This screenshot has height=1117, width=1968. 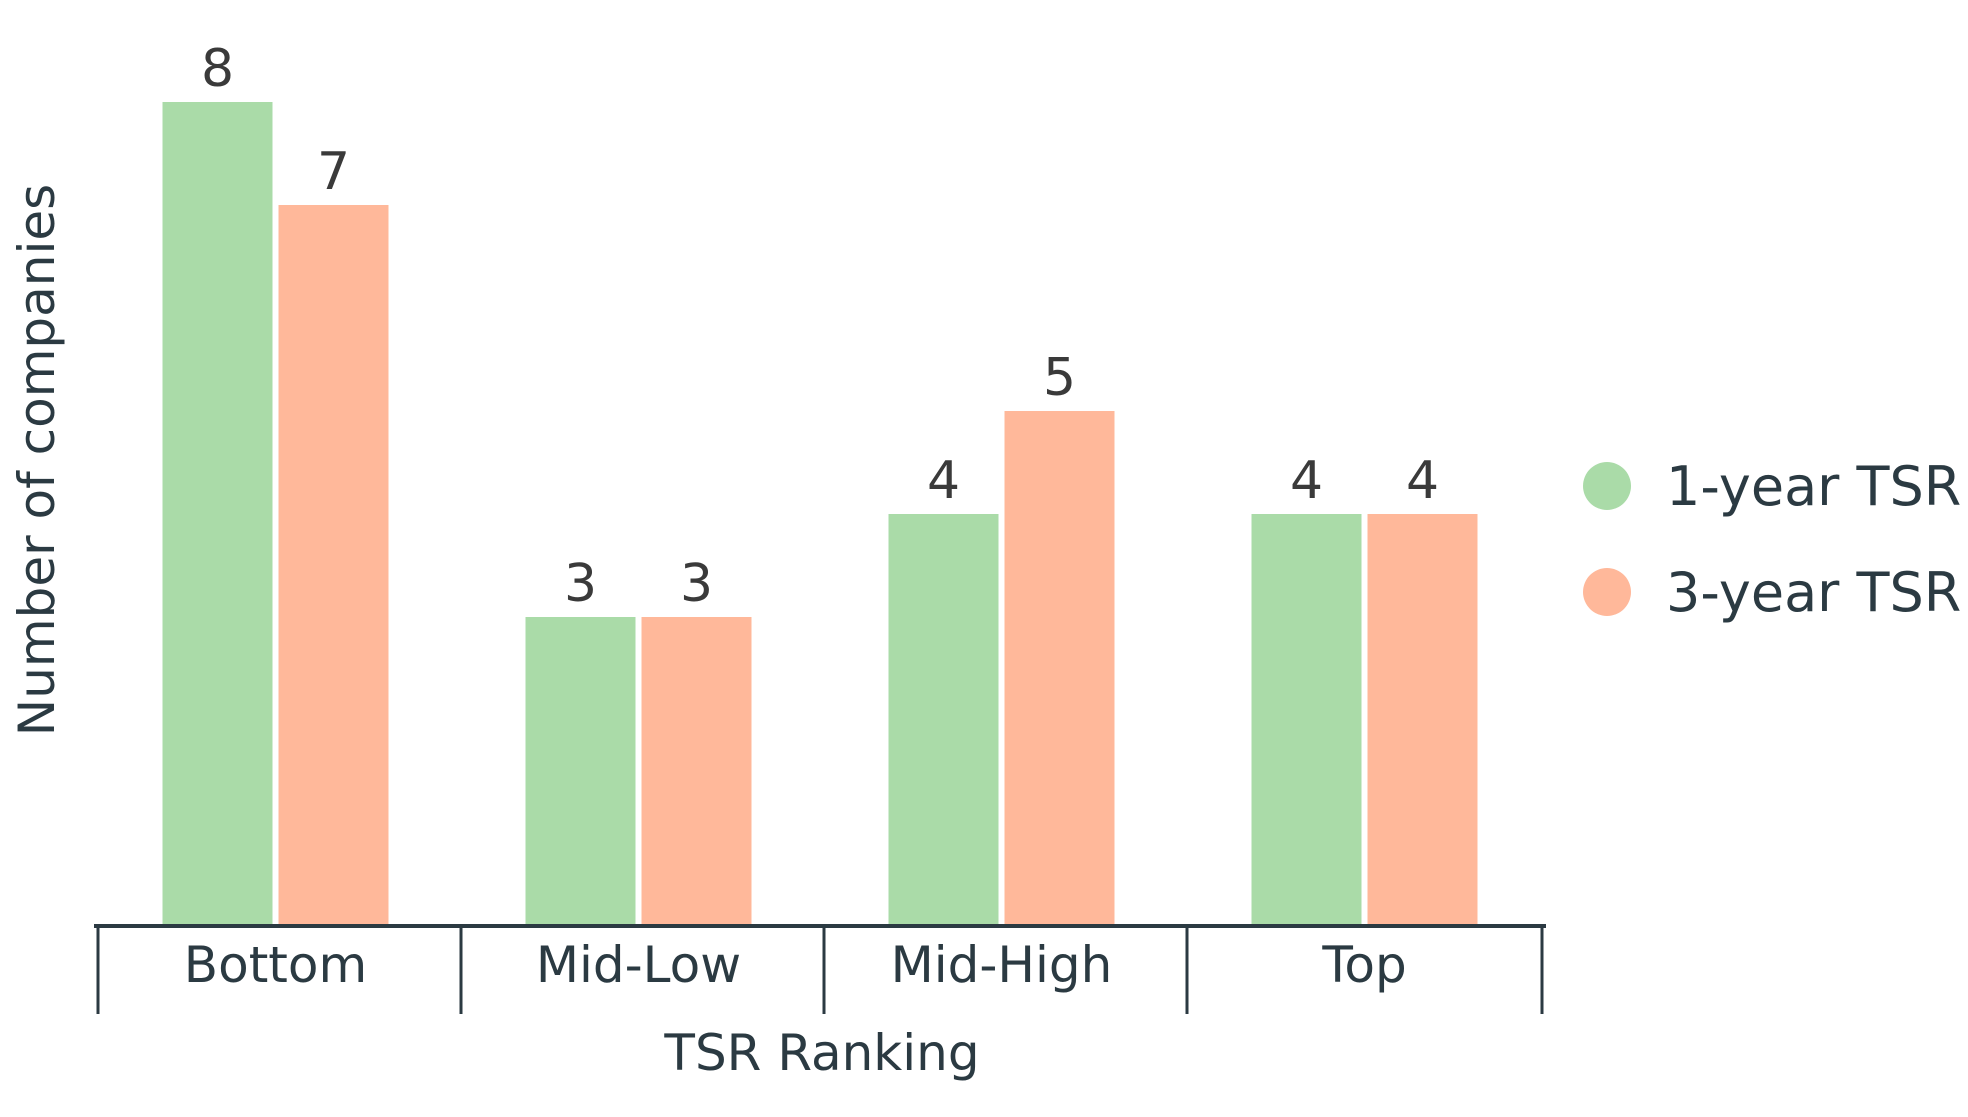 What do you see at coordinates (275, 965) in the screenshot?
I see `category-label-bottom: Bottom` at bounding box center [275, 965].